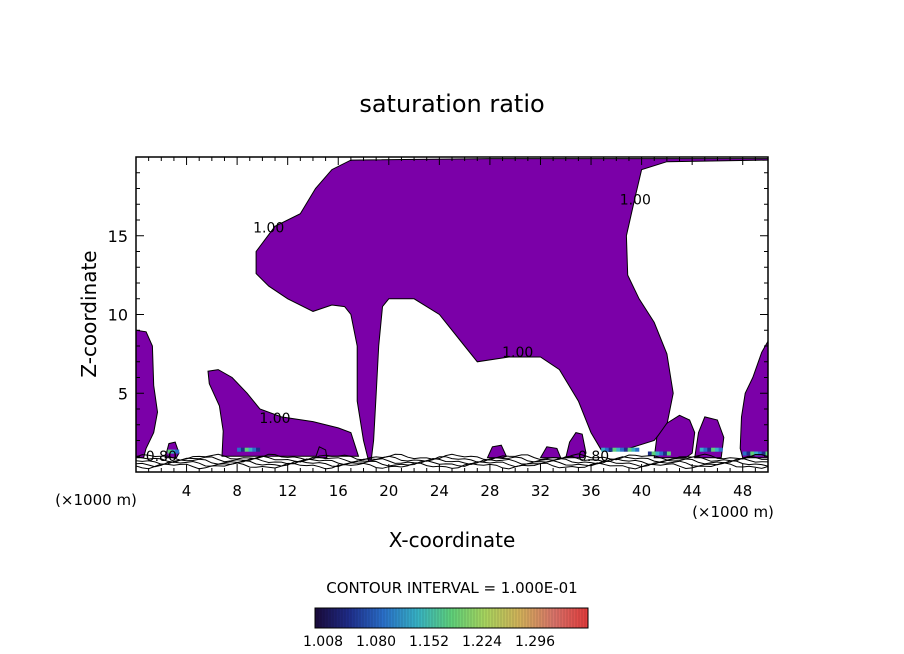 This screenshot has height=654, width=904. What do you see at coordinates (482, 642) in the screenshot?
I see `colorbar-tick-label: 1.224` at bounding box center [482, 642].